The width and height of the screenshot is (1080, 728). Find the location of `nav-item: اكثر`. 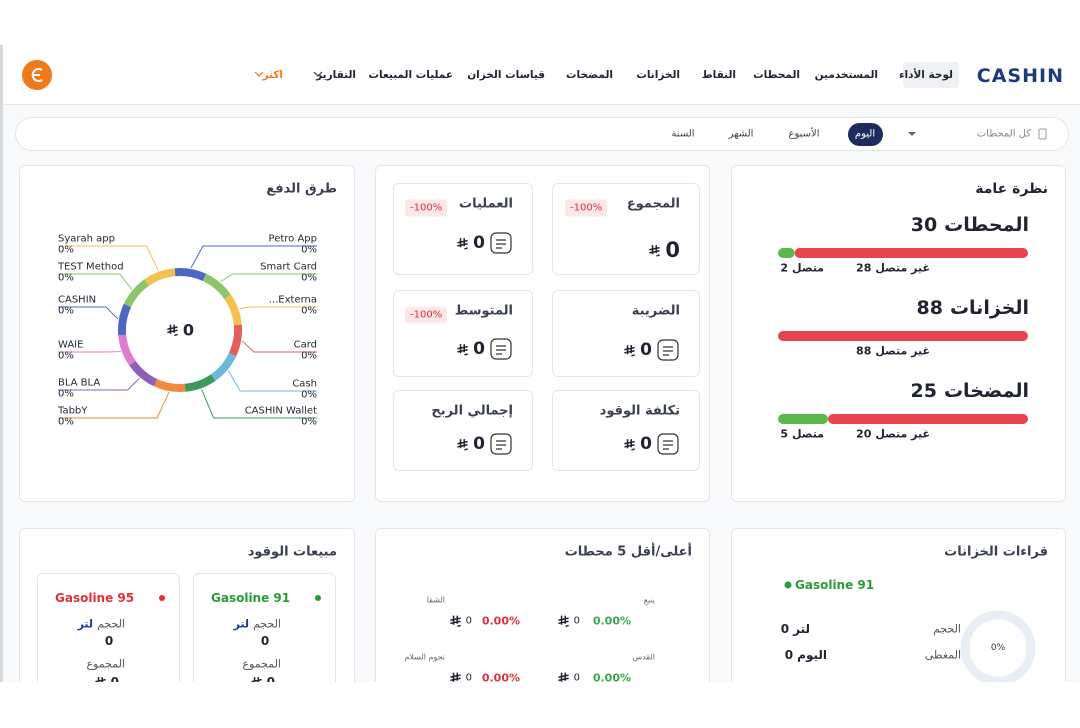

nav-item: اكثر is located at coordinates (272, 75).